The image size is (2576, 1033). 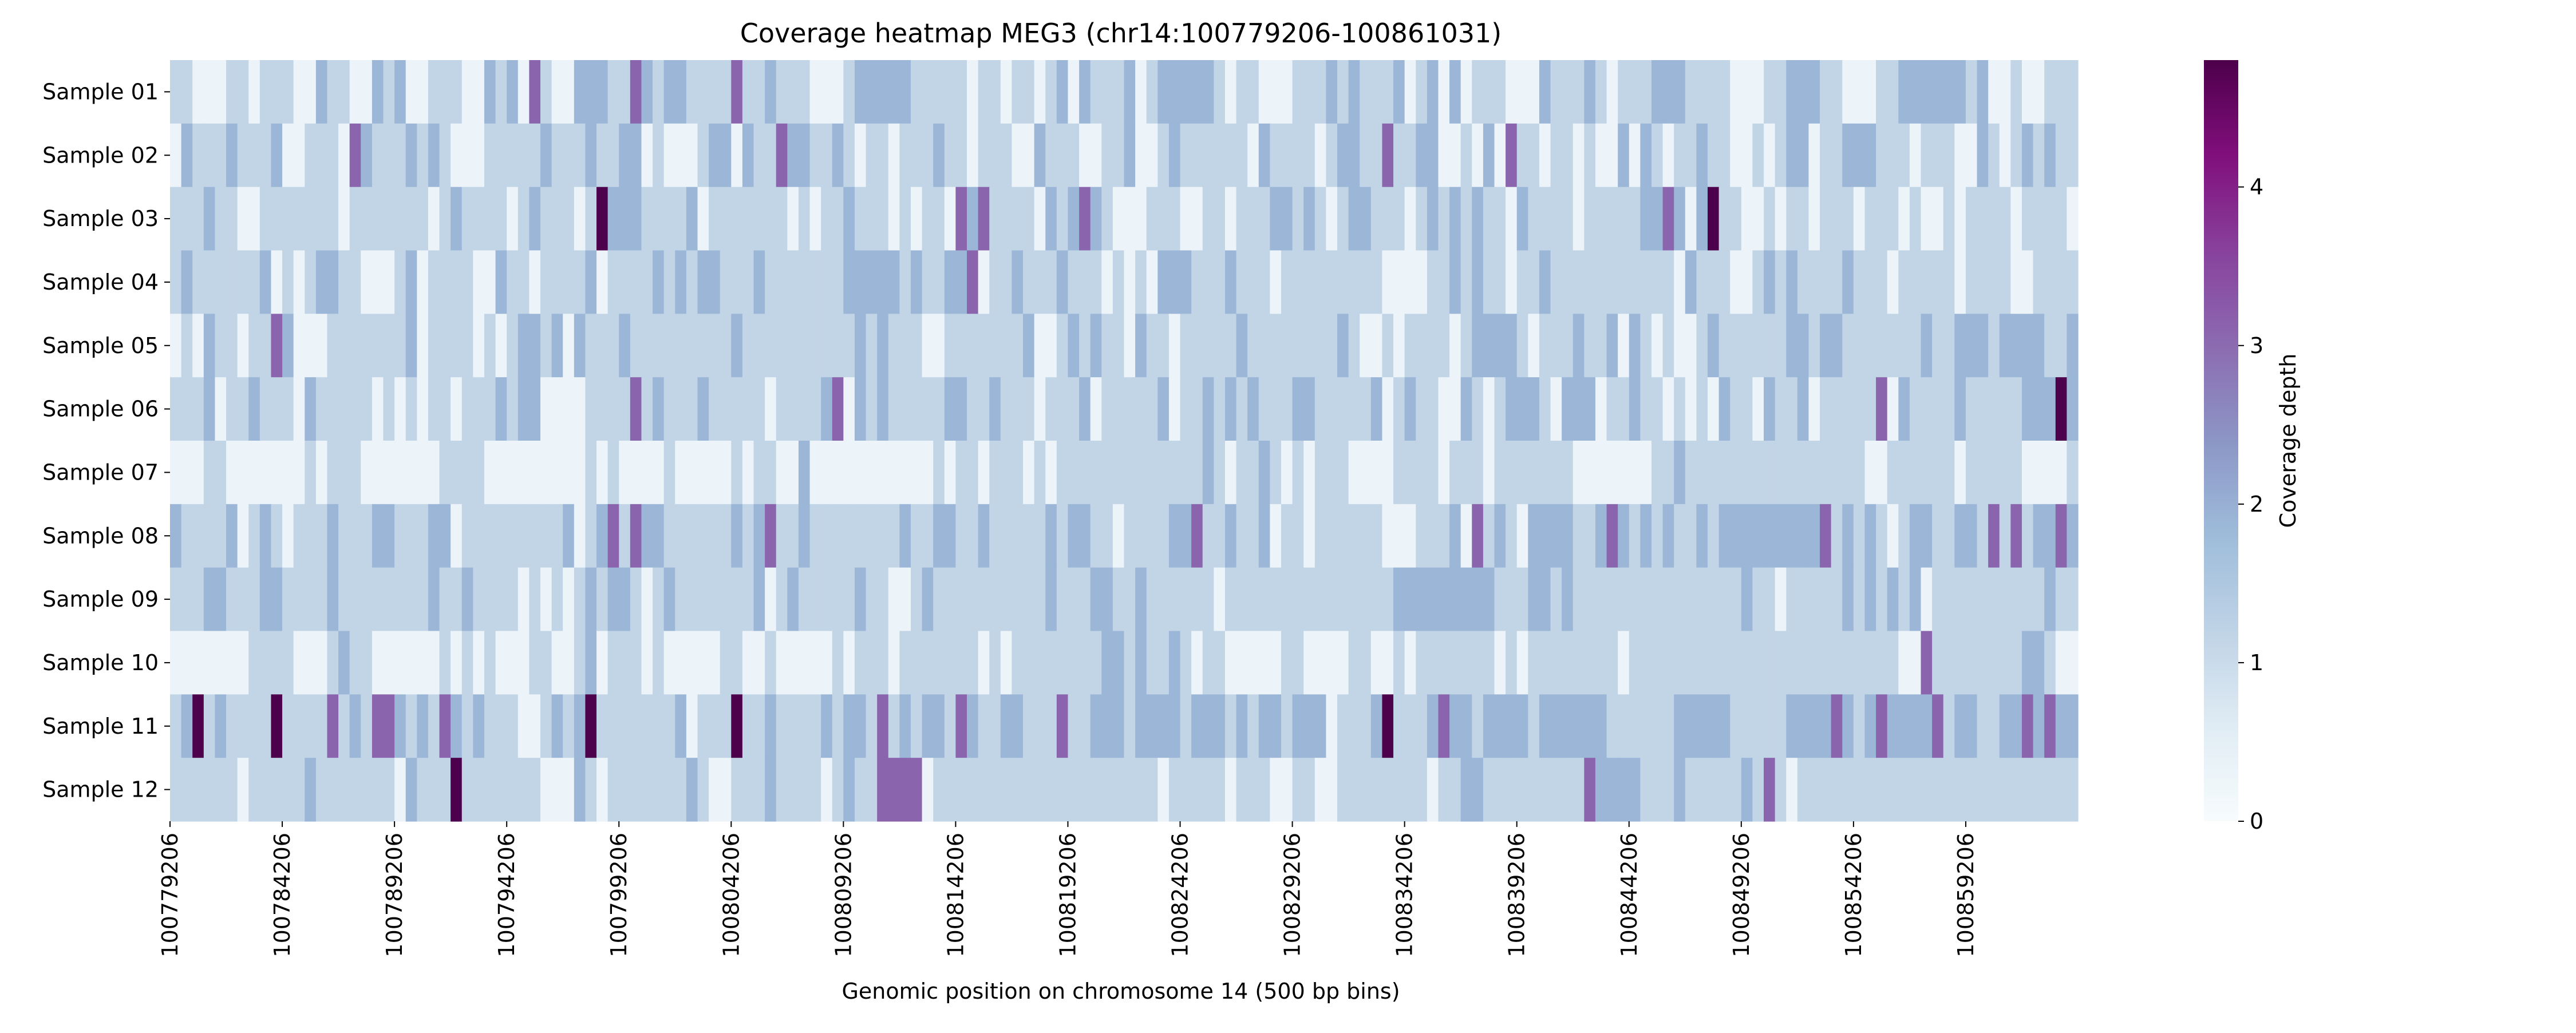 I want to click on x-tick-label: 100839206, so click(x=1517, y=895).